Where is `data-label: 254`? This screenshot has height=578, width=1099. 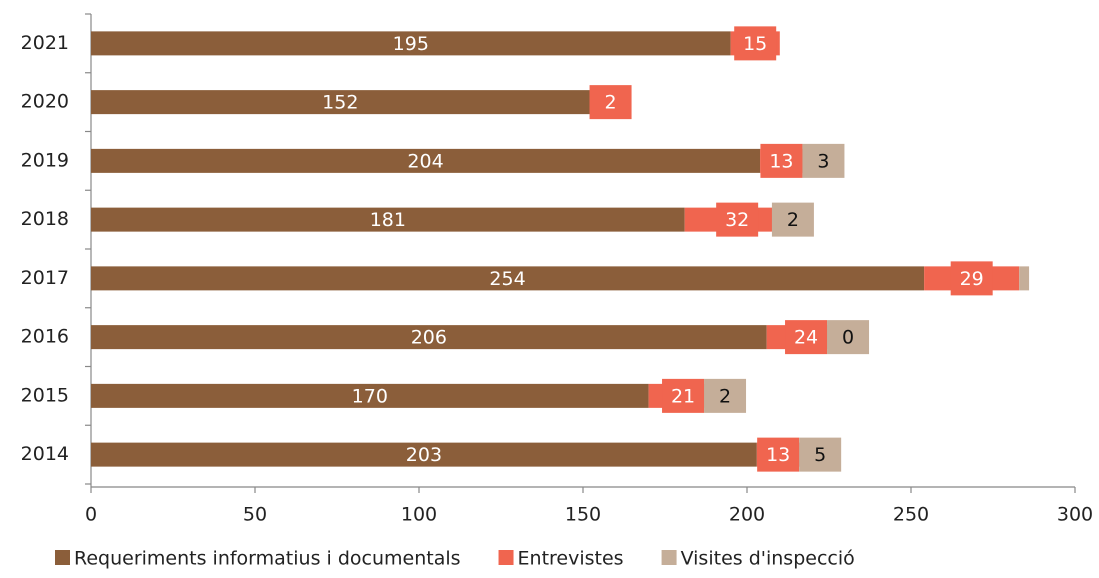 data-label: 254 is located at coordinates (507, 279).